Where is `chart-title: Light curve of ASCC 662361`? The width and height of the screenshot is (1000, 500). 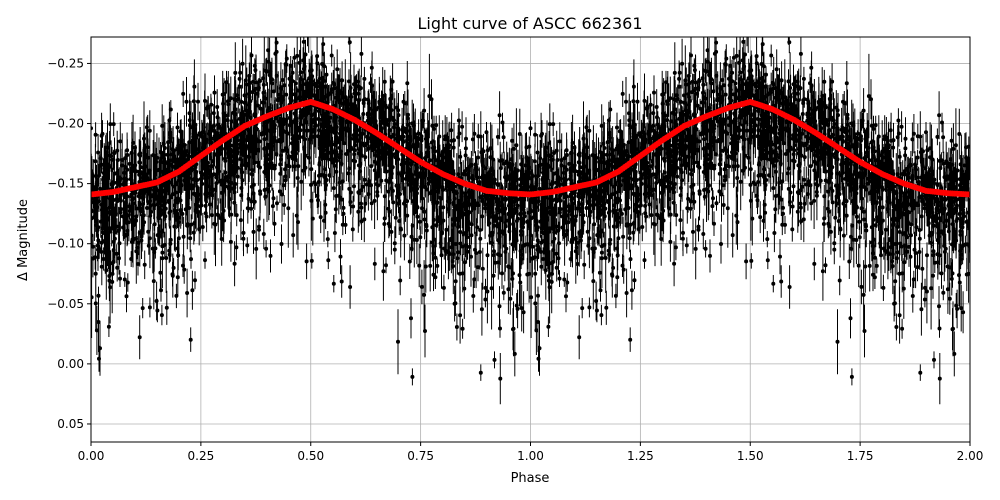
chart-title: Light curve of ASCC 662361 is located at coordinates (529, 23).